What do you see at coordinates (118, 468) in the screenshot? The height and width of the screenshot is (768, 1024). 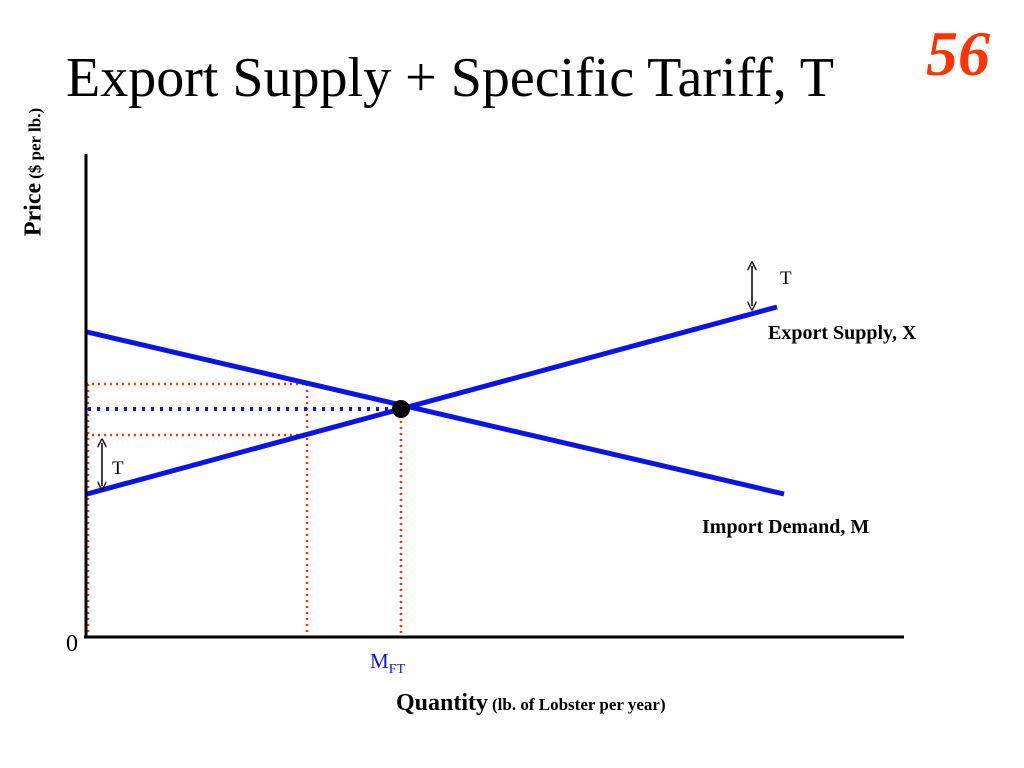 I see `tariff-label-left: T` at bounding box center [118, 468].